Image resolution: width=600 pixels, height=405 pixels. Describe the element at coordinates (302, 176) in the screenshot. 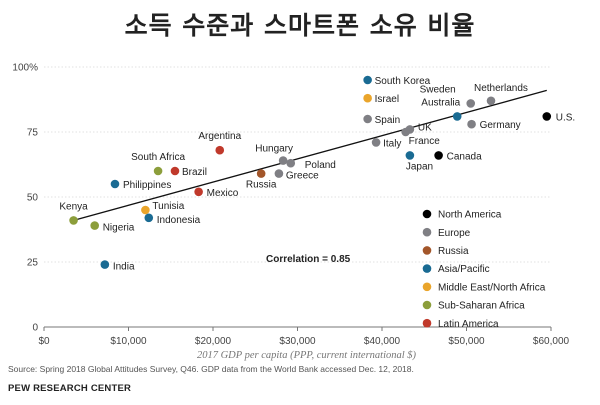

I see `point-label: Greece` at that location.